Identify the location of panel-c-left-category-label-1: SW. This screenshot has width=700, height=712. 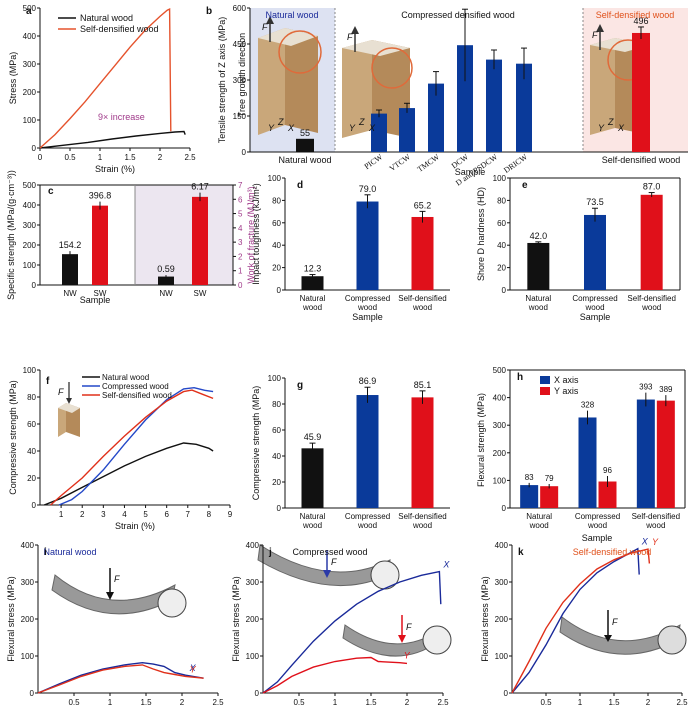
(100, 293).